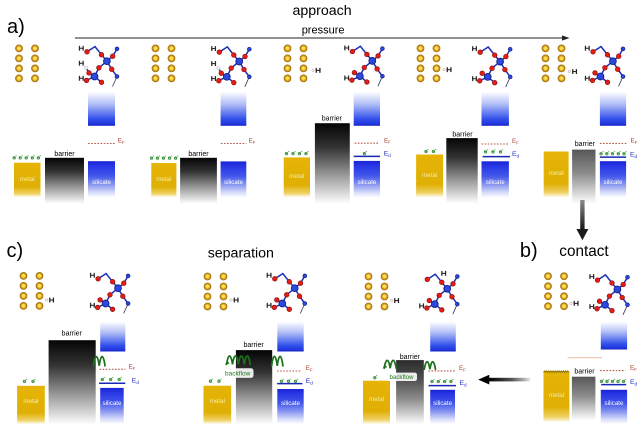 Image resolution: width=643 pixels, height=432 pixels. I want to click on svg-text: c), so click(15, 251).